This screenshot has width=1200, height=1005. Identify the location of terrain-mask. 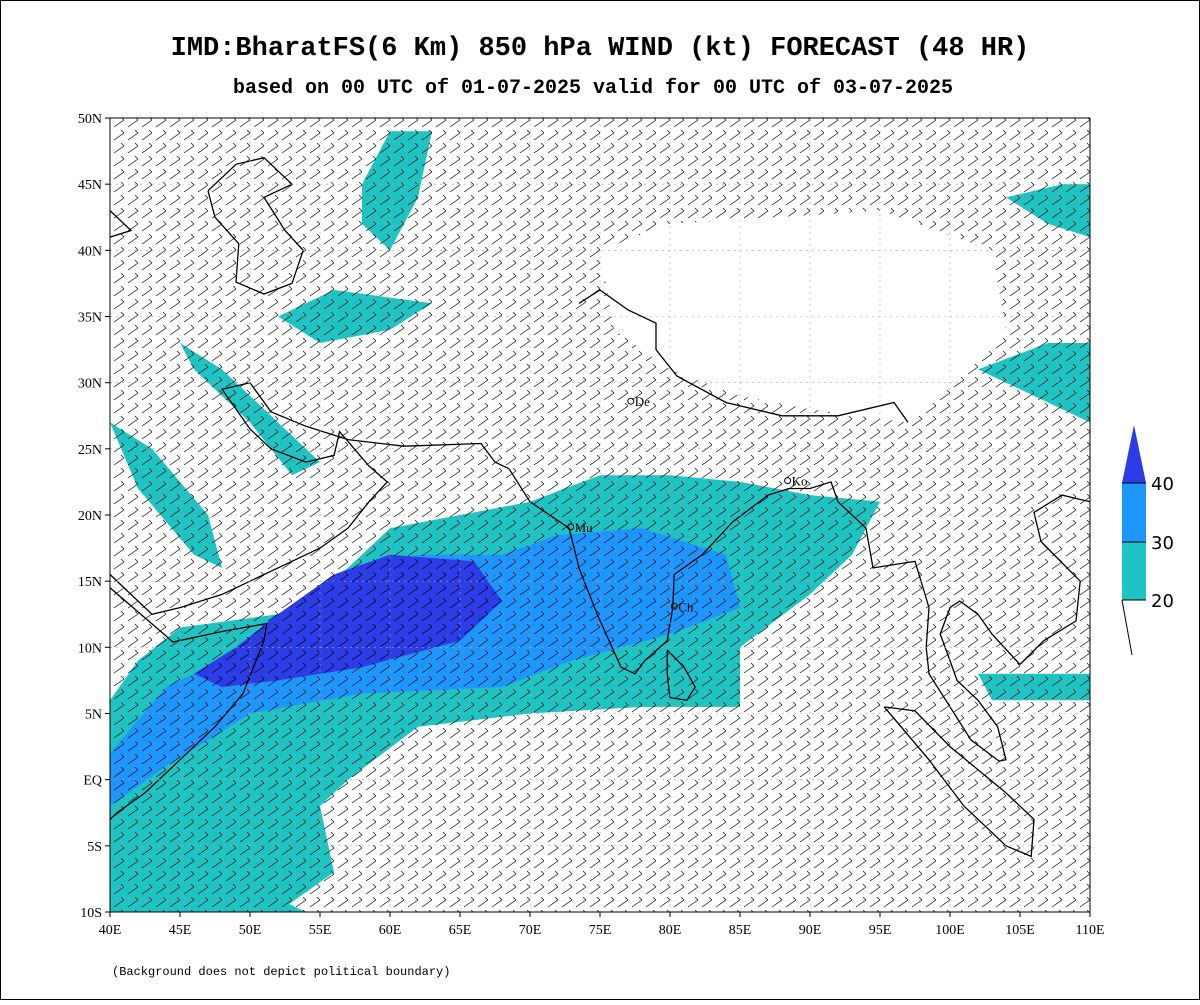
(803, 316).